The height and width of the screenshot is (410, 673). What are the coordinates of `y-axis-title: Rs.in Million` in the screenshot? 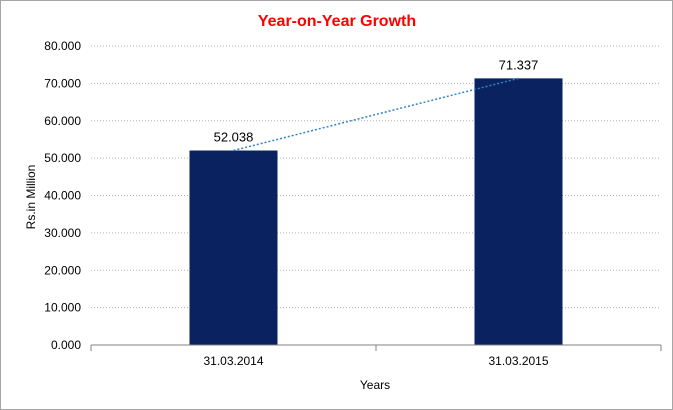 It's located at (31, 197).